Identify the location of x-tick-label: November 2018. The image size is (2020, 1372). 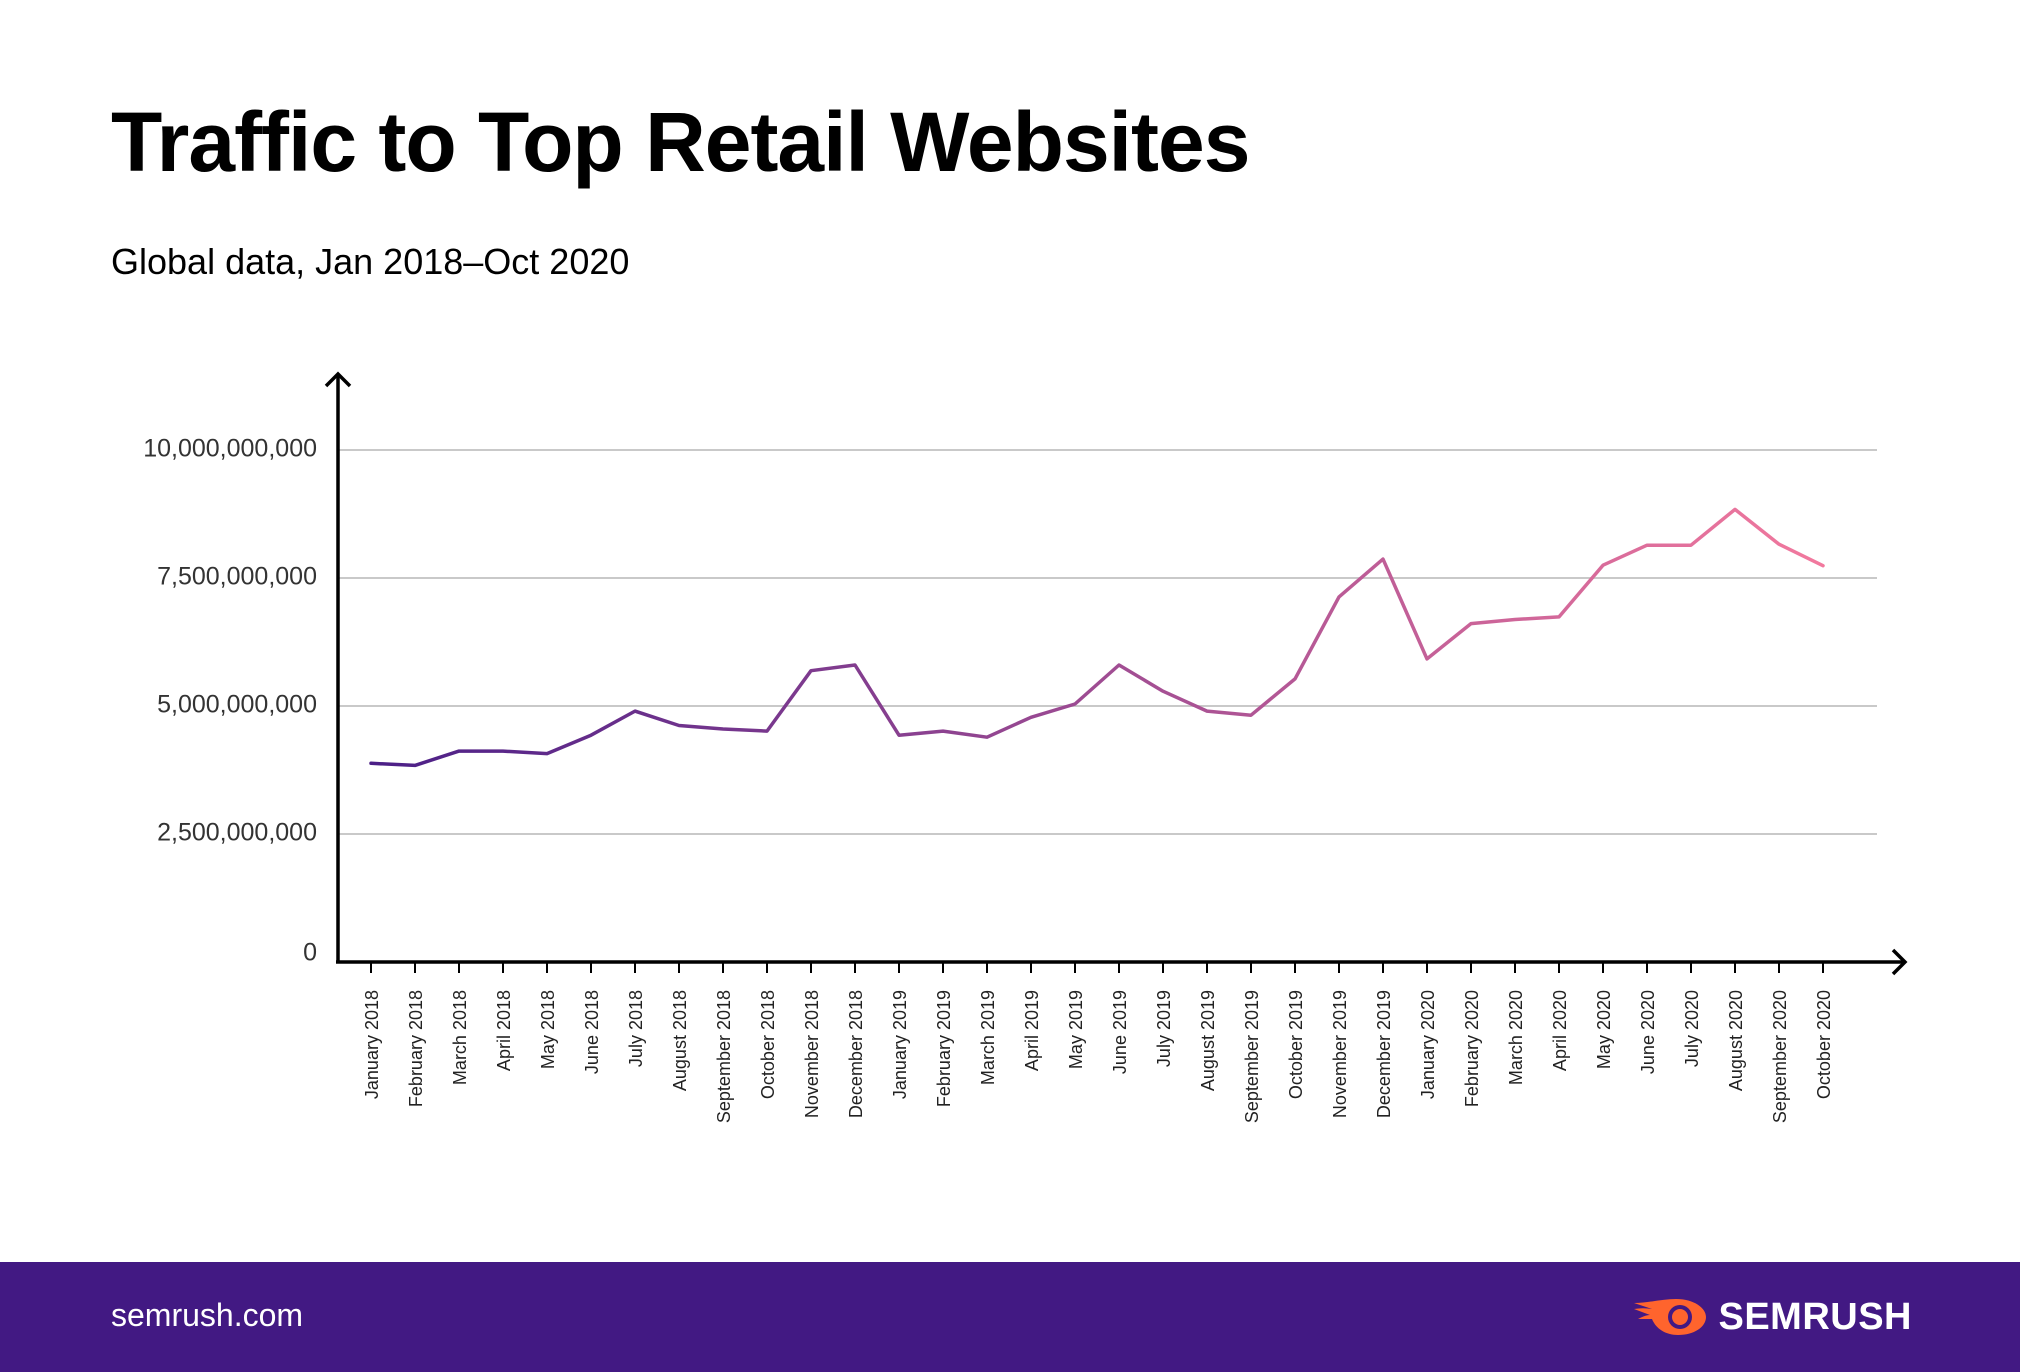
(812, 1054).